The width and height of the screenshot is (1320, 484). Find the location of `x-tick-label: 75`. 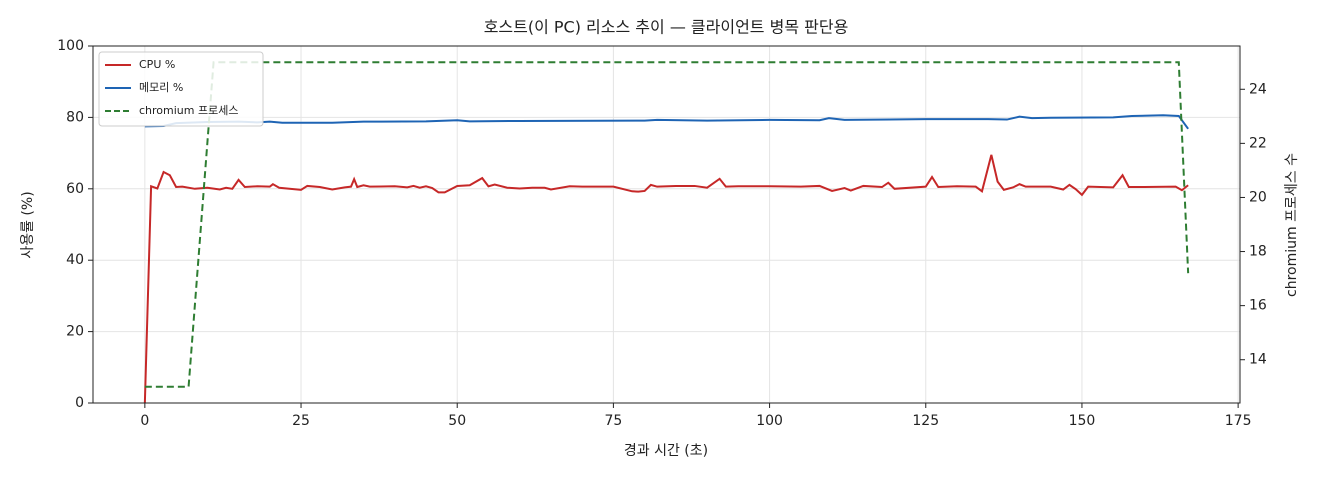

x-tick-label: 75 is located at coordinates (613, 421).